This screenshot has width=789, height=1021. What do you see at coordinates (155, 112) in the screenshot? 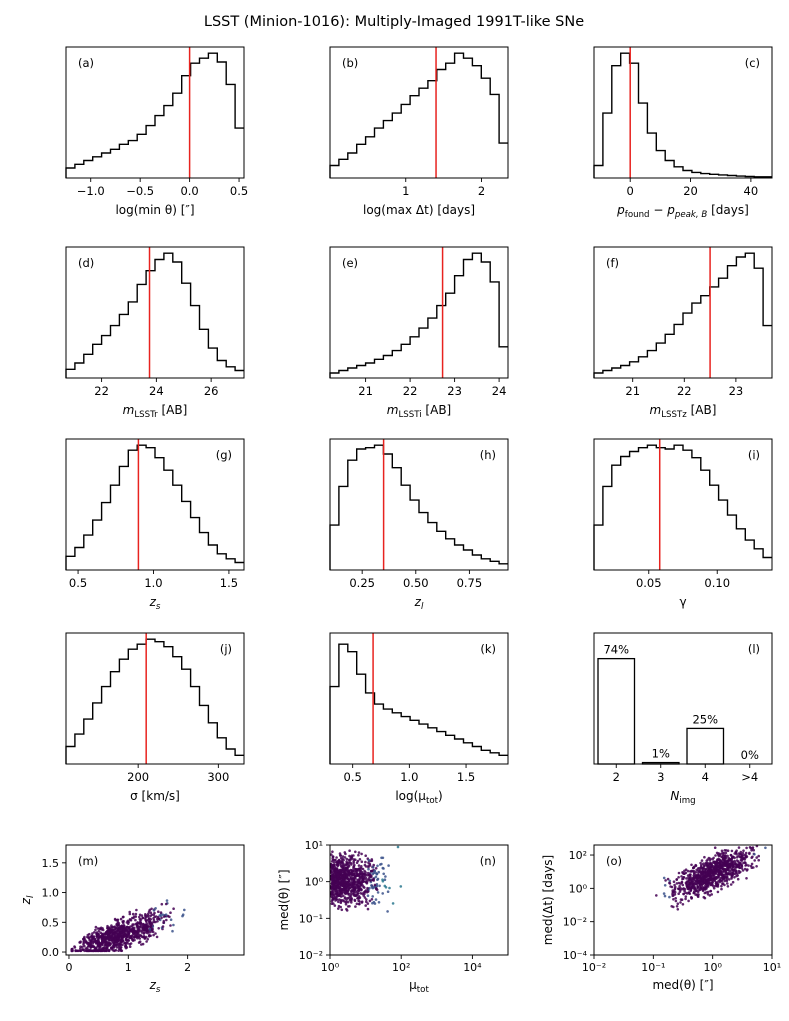
I see `axes-frame-a` at bounding box center [155, 112].